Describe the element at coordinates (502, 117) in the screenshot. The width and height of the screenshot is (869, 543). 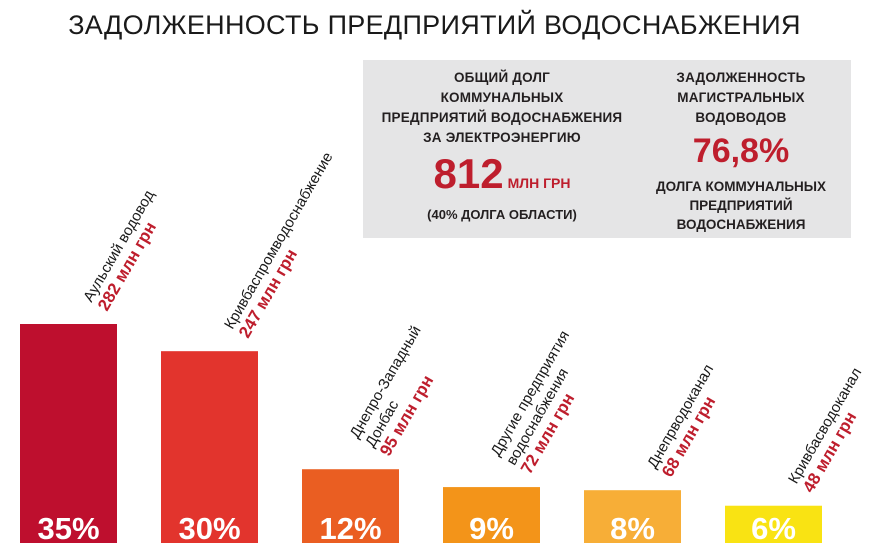
I see `heading-line: ПРЕДПРИЯТИЙ ВОДОСНАБЖЕНИЯ` at that location.